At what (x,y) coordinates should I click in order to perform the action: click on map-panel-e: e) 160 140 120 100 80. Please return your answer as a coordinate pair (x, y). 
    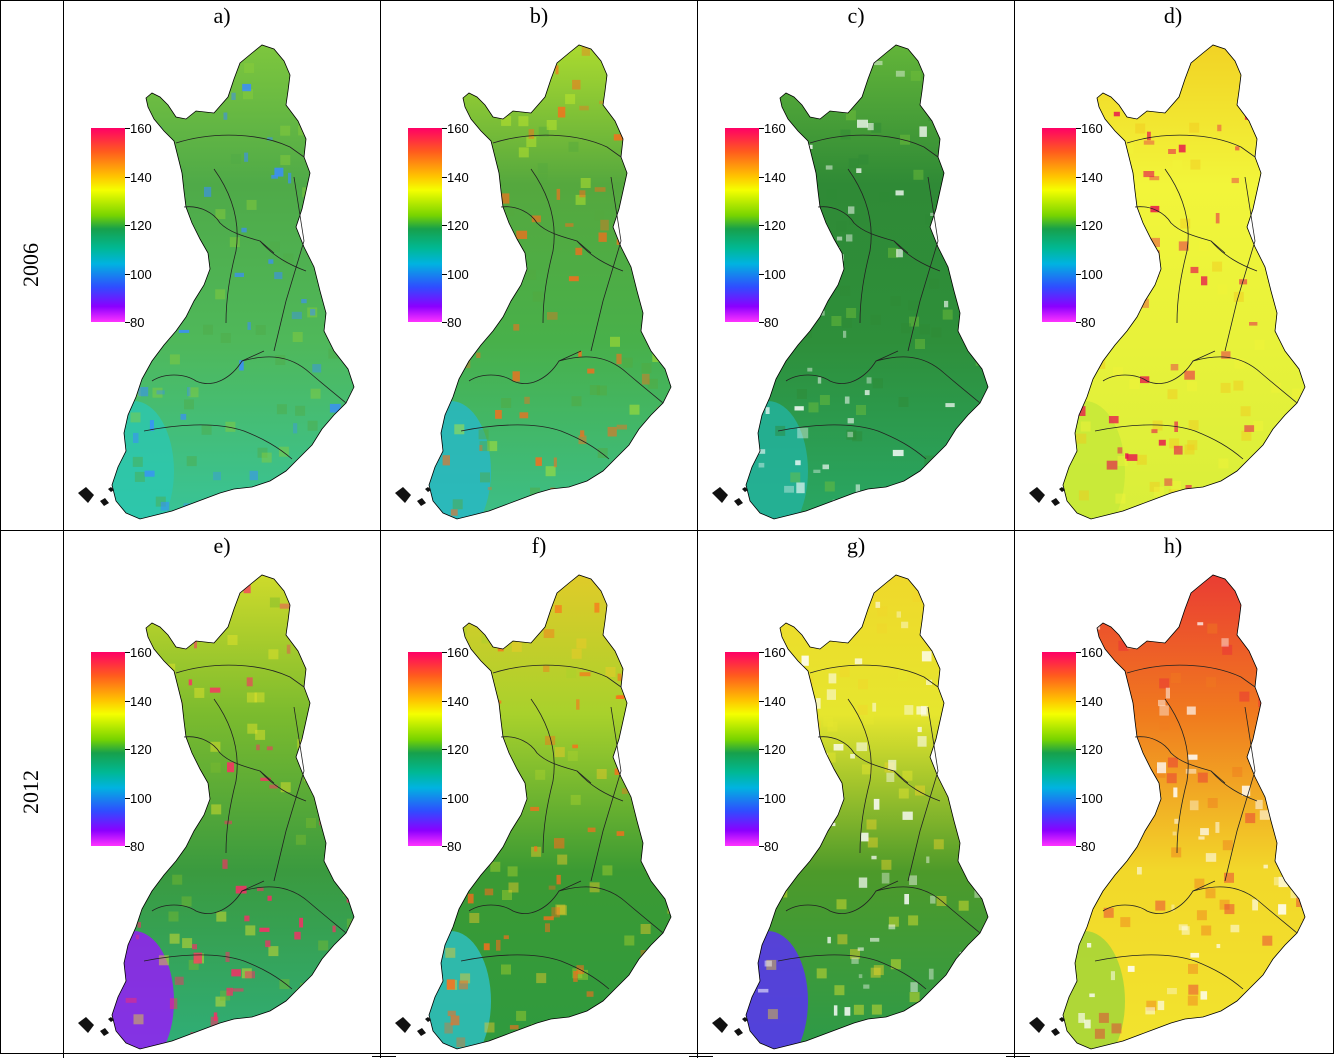
    Looking at the image, I should click on (222, 793).